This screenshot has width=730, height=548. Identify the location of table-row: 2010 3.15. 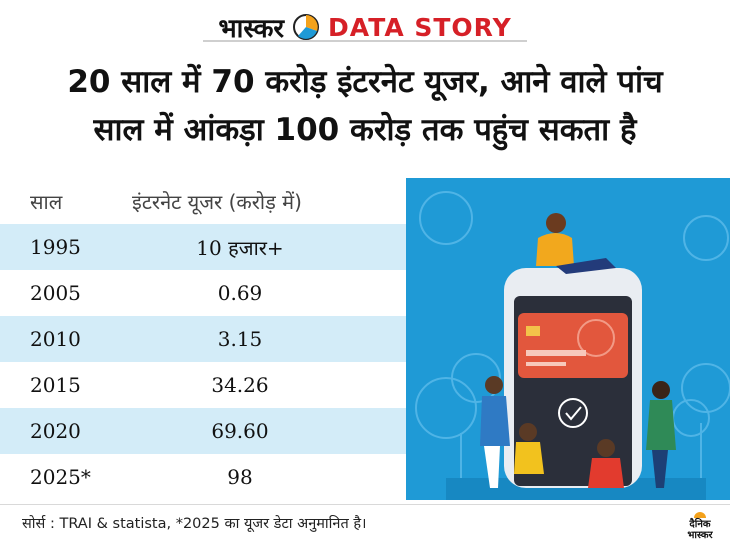
(203, 339).